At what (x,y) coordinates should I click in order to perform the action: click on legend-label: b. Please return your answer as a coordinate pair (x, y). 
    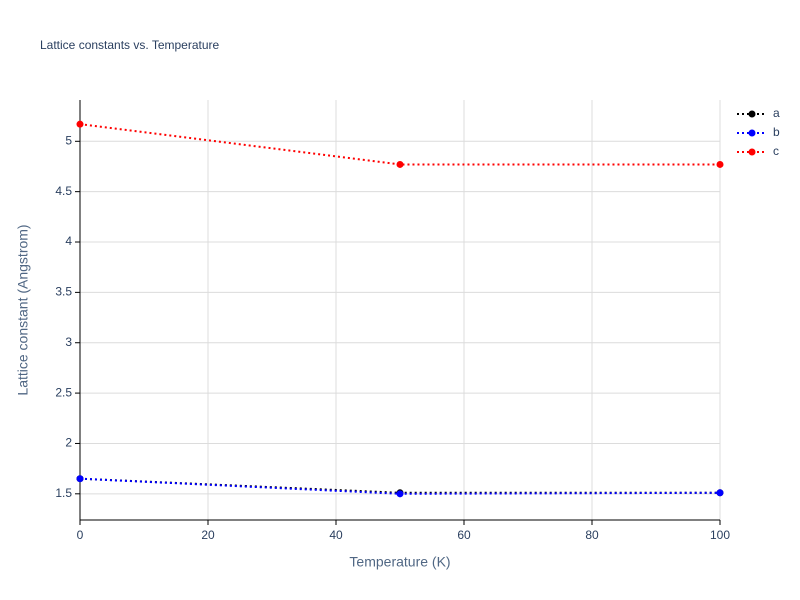
    Looking at the image, I should click on (776, 132).